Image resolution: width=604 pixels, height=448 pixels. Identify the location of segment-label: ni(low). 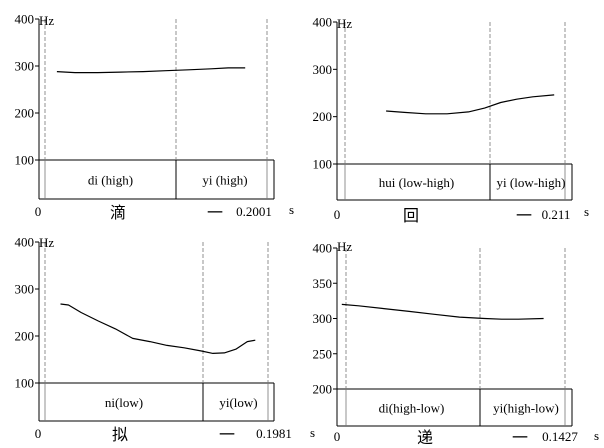
(124, 402).